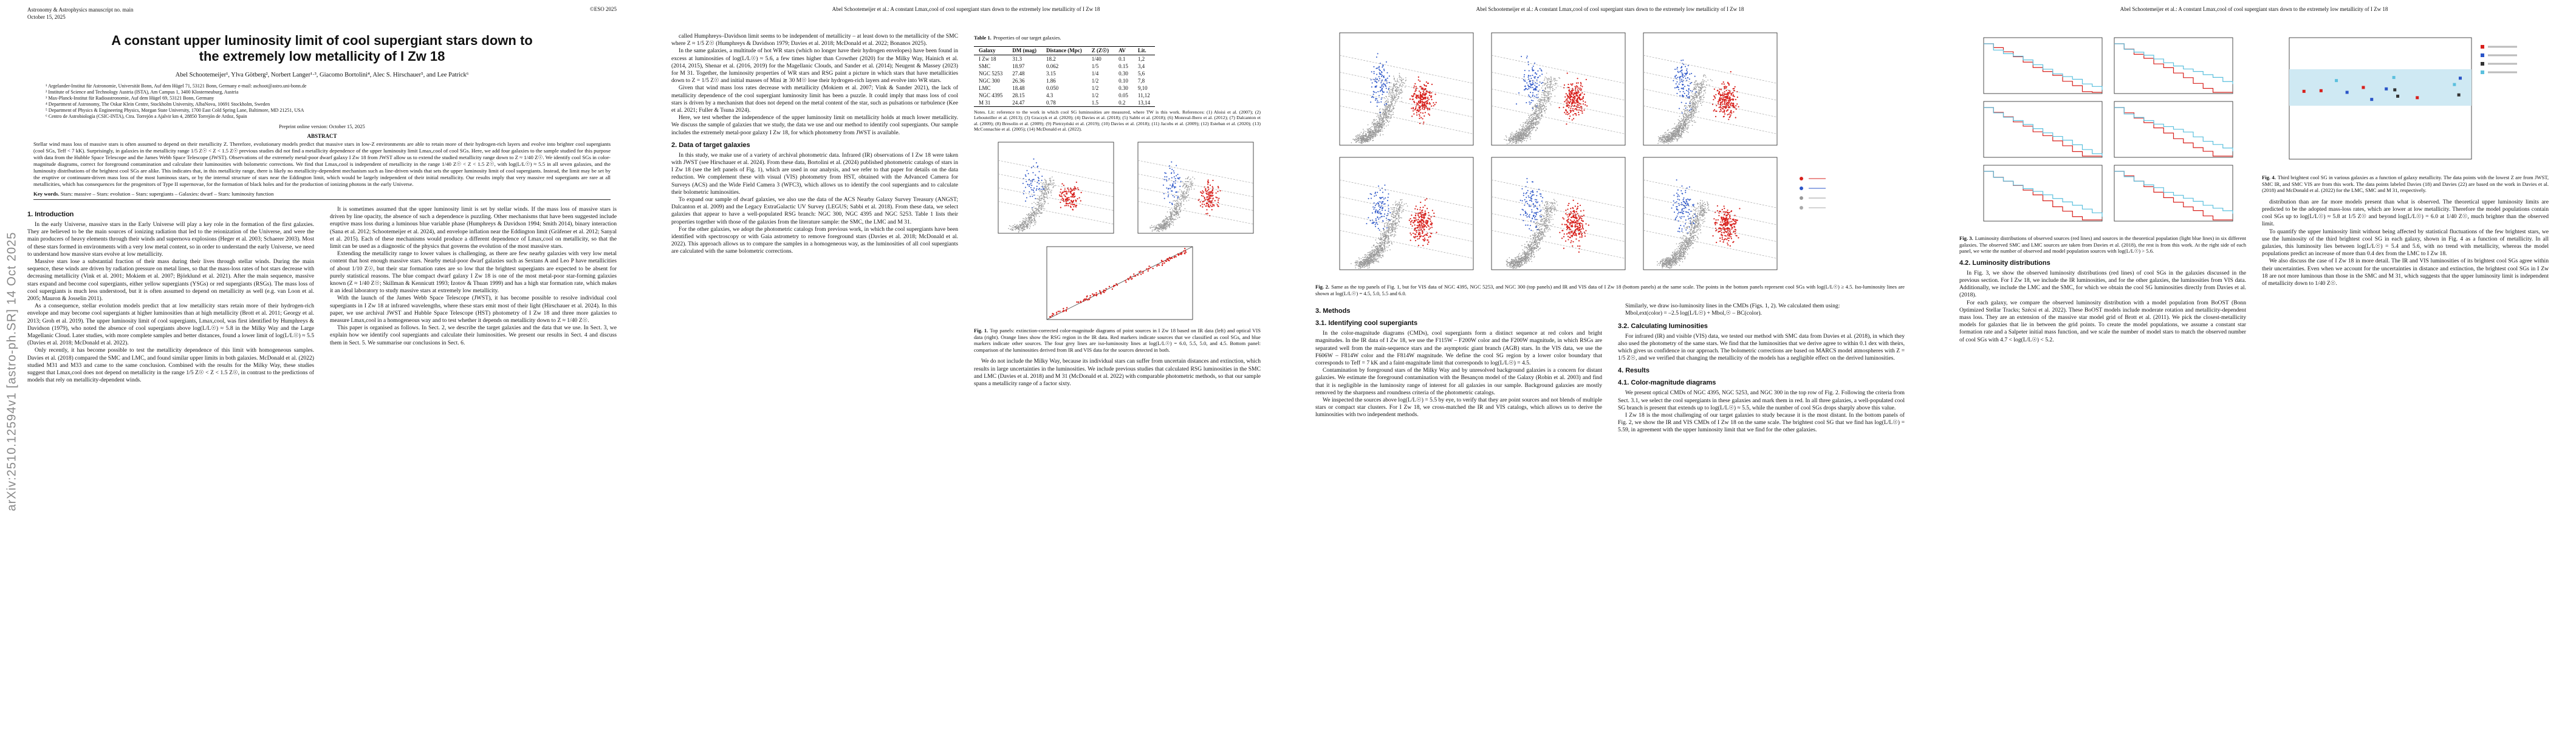  What do you see at coordinates (1100, 50) in the screenshot?
I see `column-header: Z (Z☉)` at bounding box center [1100, 50].